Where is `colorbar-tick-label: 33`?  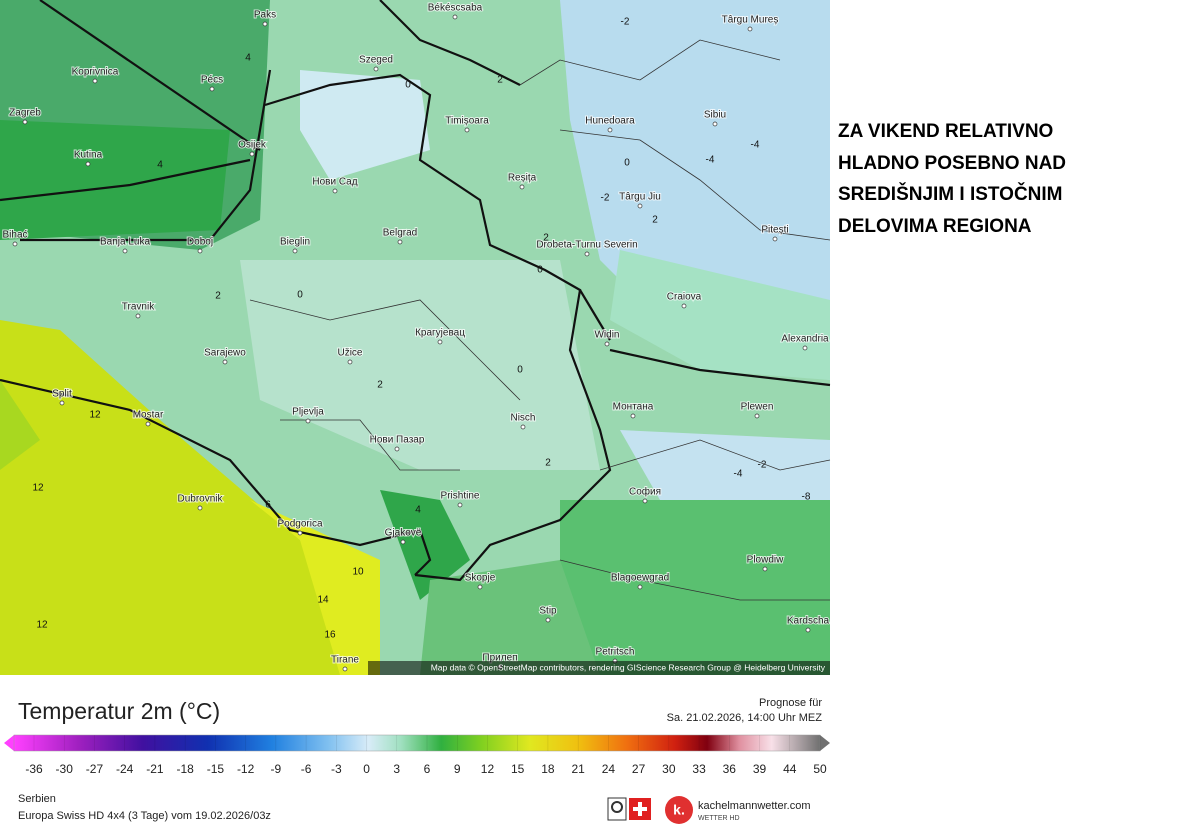 colorbar-tick-label: 33 is located at coordinates (699, 769).